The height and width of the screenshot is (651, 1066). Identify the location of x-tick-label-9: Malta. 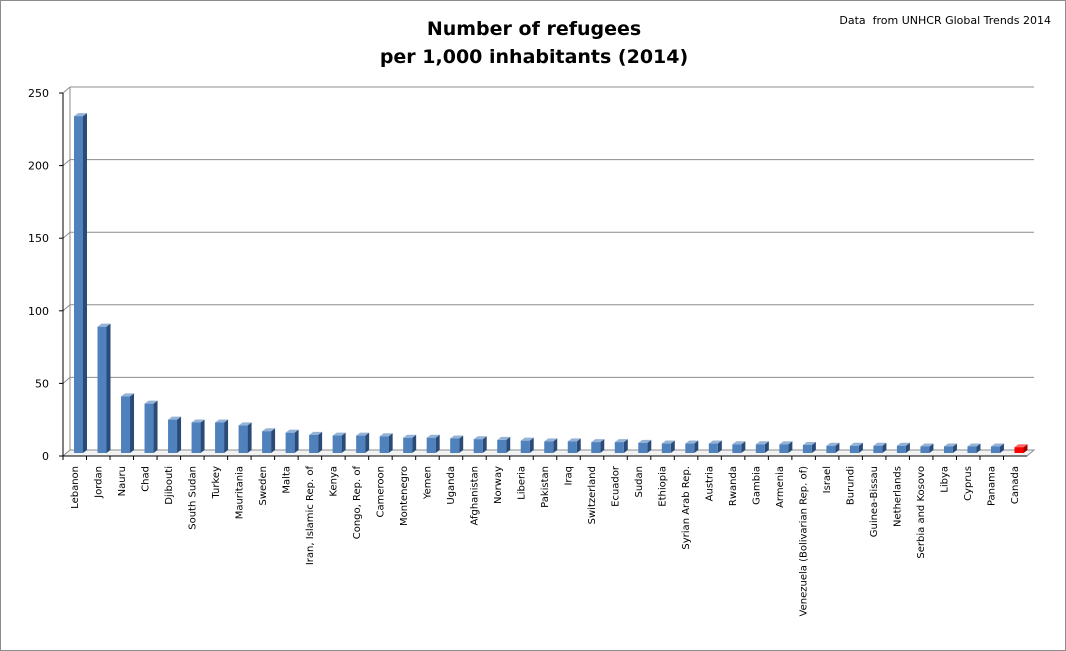
(286, 480).